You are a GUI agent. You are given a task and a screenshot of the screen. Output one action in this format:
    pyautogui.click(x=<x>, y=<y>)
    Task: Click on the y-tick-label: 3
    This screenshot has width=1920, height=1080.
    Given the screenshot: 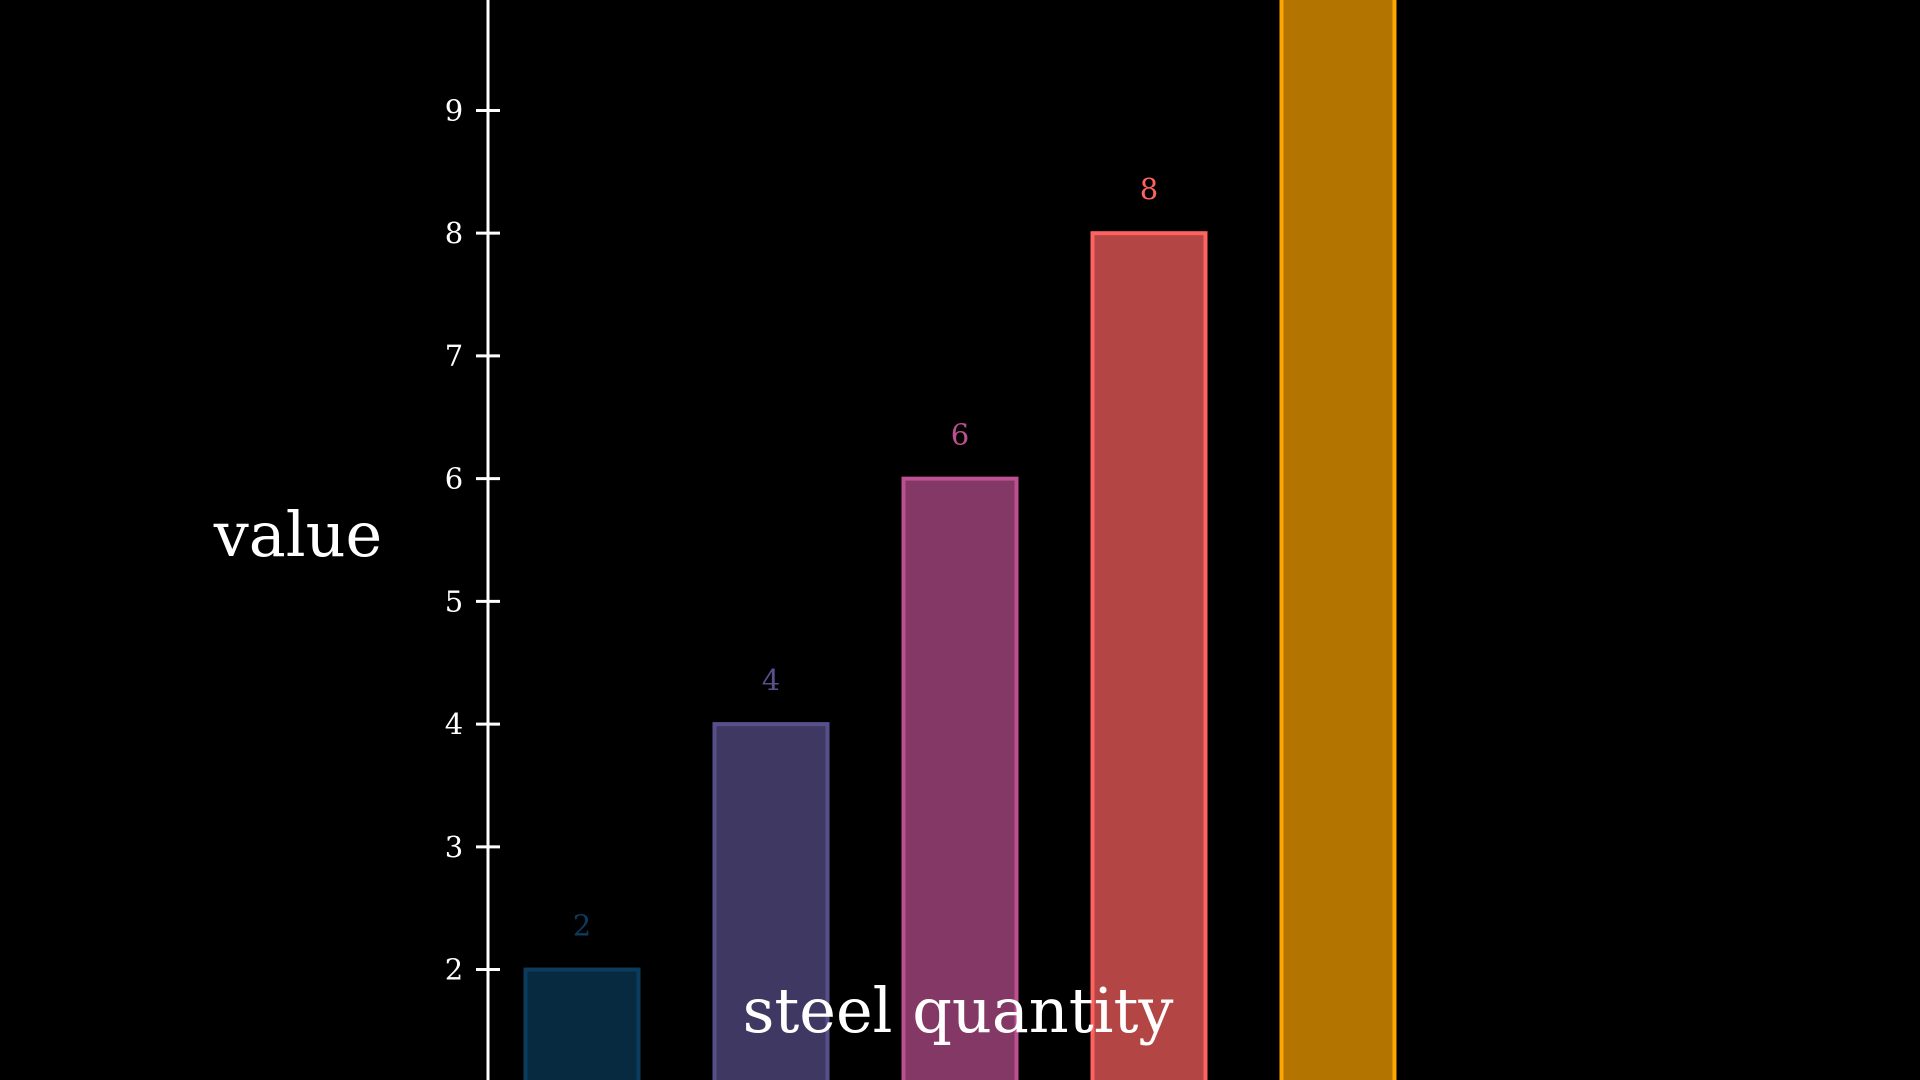 What is the action you would take?
    pyautogui.click(x=454, y=847)
    